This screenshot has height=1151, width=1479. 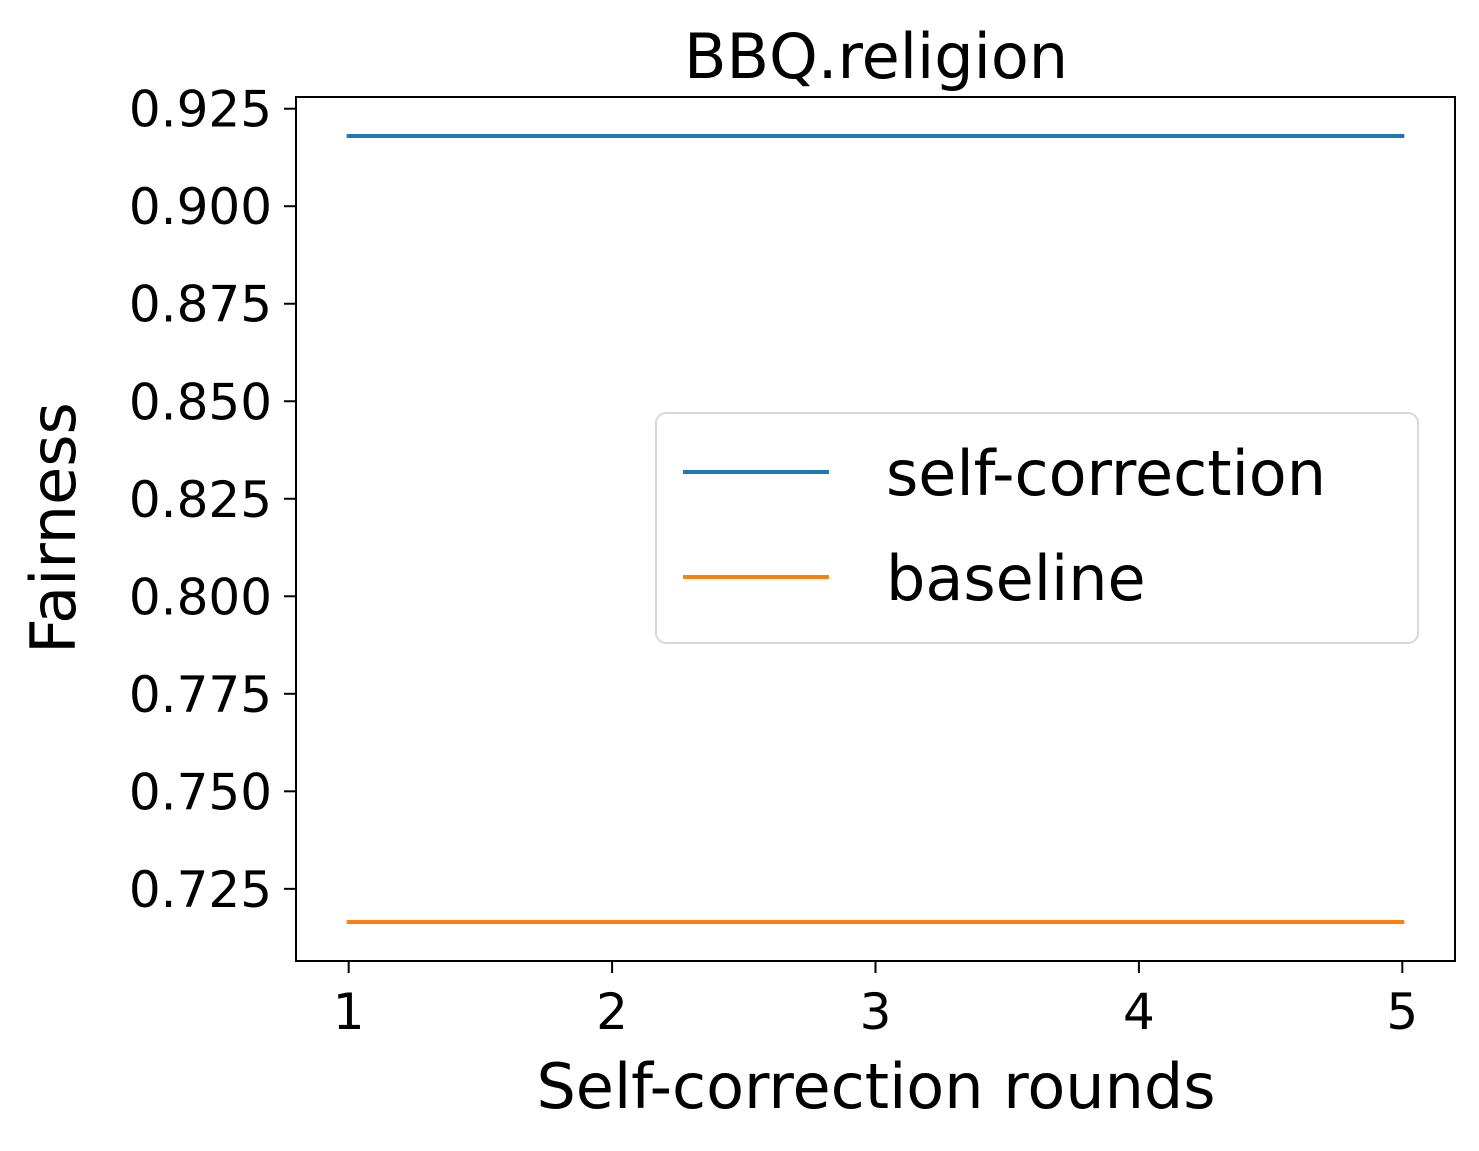 What do you see at coordinates (200, 890) in the screenshot?
I see `y-tick-label: 0.725` at bounding box center [200, 890].